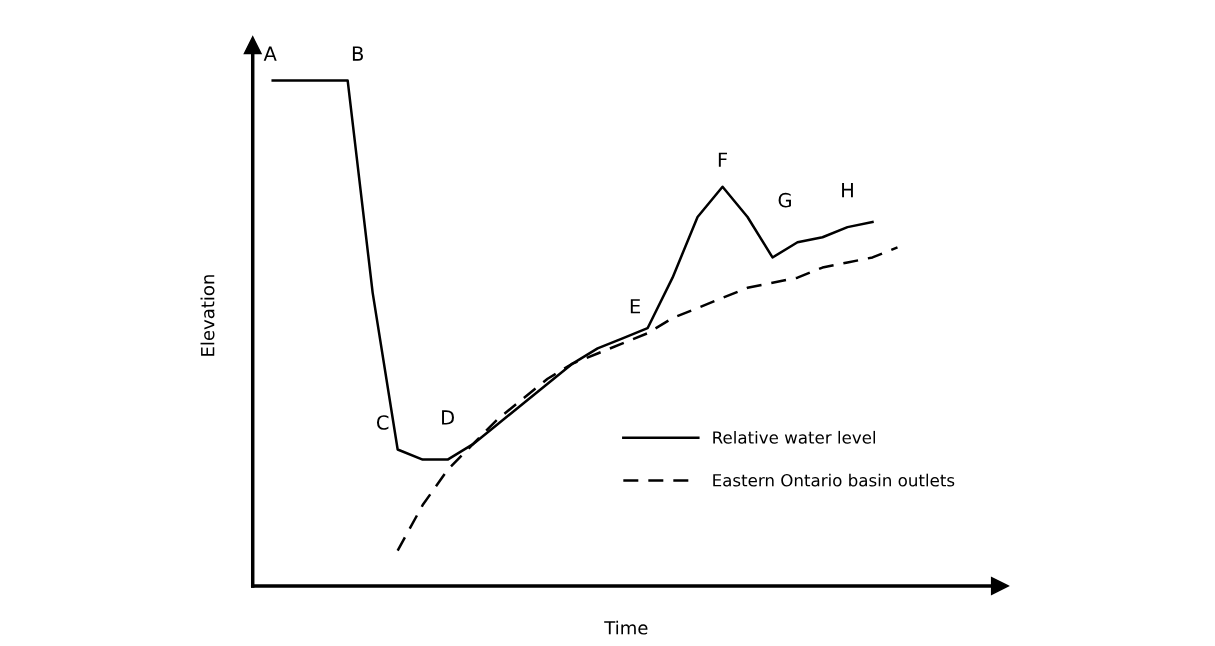 The height and width of the screenshot is (646, 1215). What do you see at coordinates (357, 53) in the screenshot?
I see `text: B` at bounding box center [357, 53].